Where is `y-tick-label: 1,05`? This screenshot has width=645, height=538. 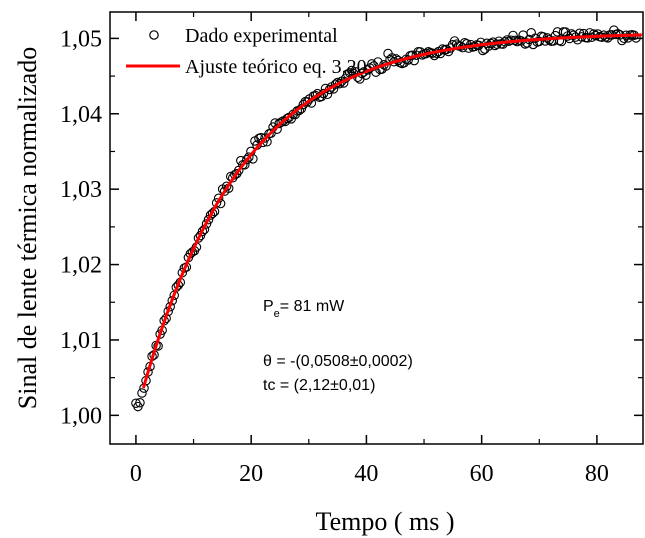 y-tick-label: 1,05 is located at coordinates (81, 39).